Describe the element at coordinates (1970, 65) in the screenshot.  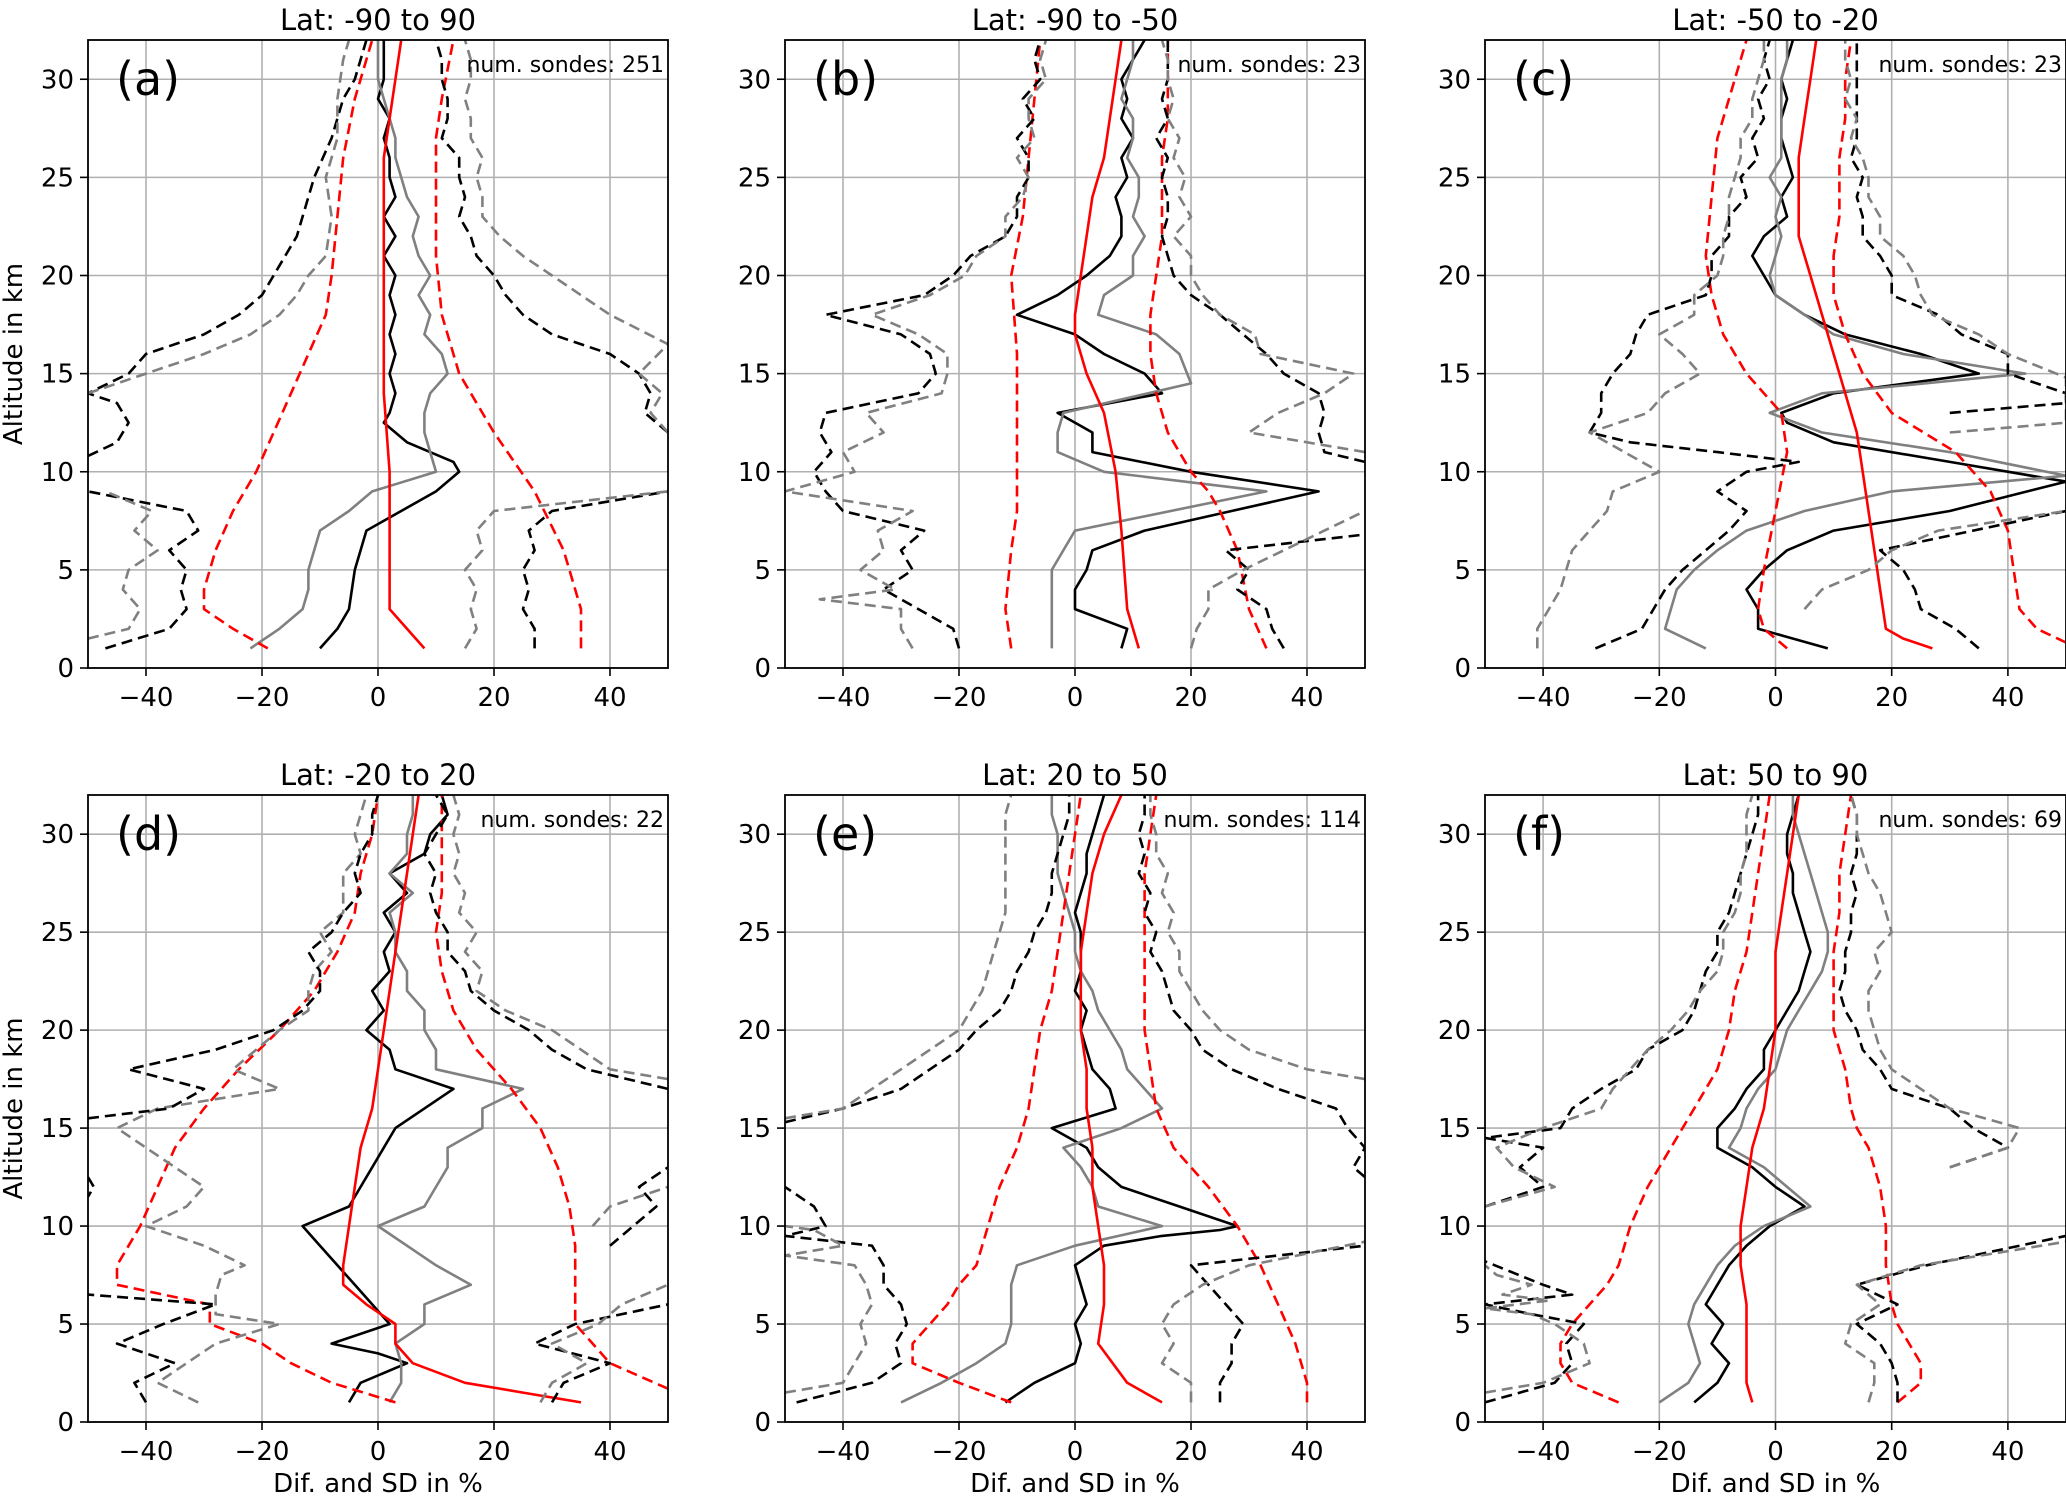
I see `sonde-count-label: num. sondes: 23` at that location.